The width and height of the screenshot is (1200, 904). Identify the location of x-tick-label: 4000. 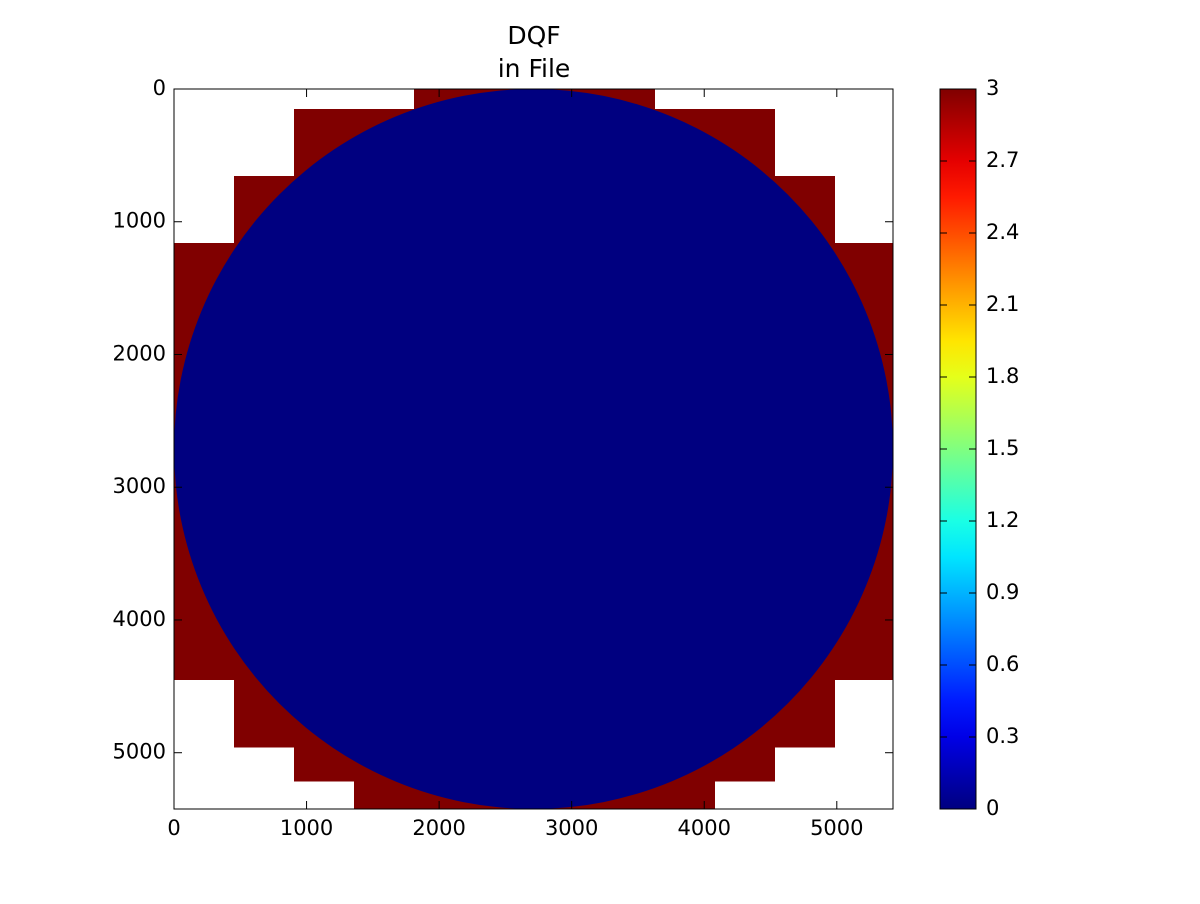
(704, 828).